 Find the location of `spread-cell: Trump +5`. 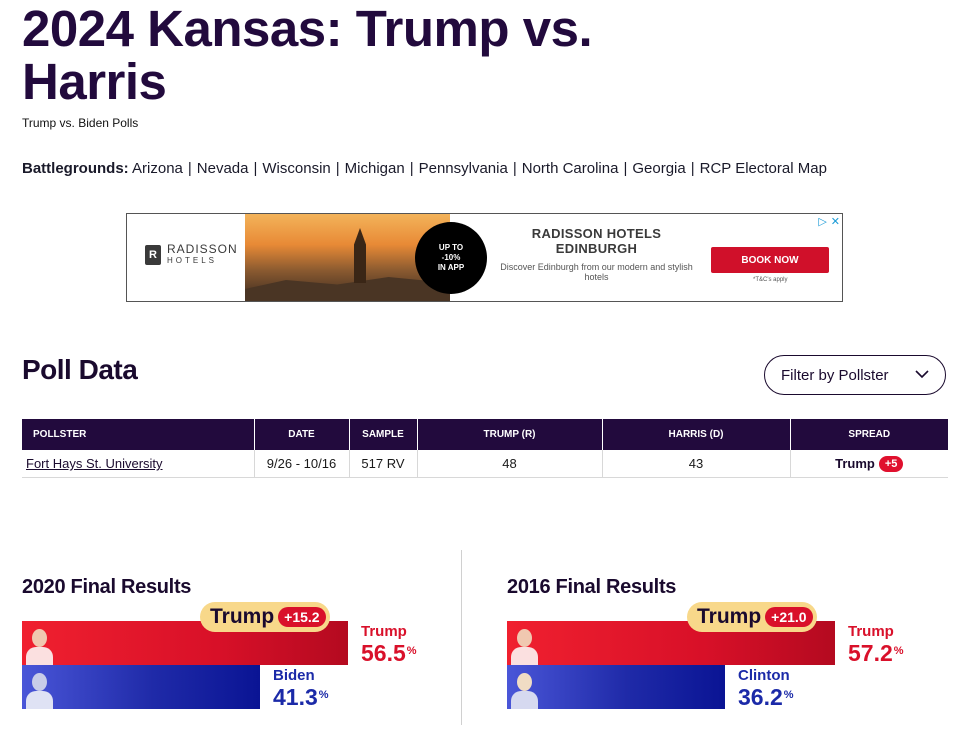

spread-cell: Trump +5 is located at coordinates (868, 464).